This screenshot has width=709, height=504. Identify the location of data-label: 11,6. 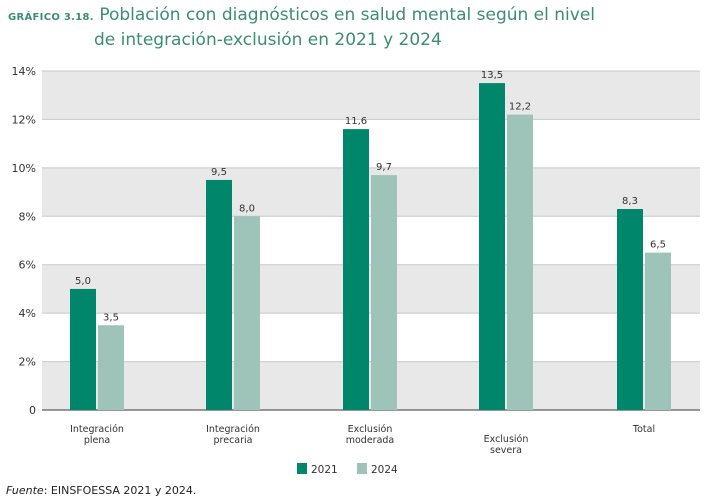
(356, 121).